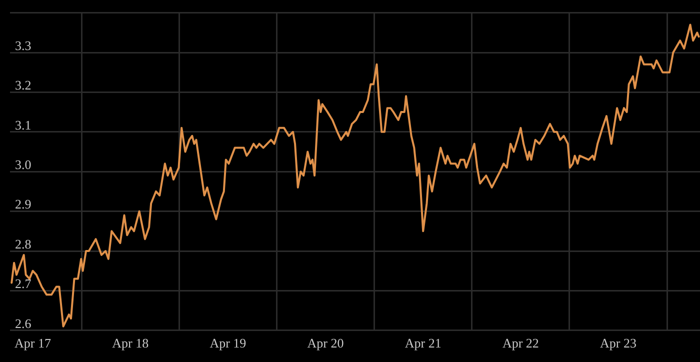 This screenshot has height=362, width=700. I want to click on y-tick-label: 3.1, so click(23, 124).